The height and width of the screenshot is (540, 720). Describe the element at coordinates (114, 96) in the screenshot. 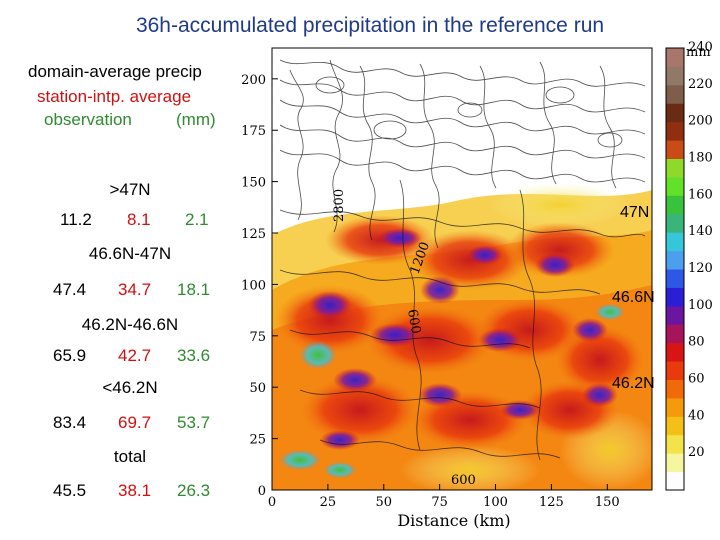

I see `legend-station-average: station-intp. average` at that location.